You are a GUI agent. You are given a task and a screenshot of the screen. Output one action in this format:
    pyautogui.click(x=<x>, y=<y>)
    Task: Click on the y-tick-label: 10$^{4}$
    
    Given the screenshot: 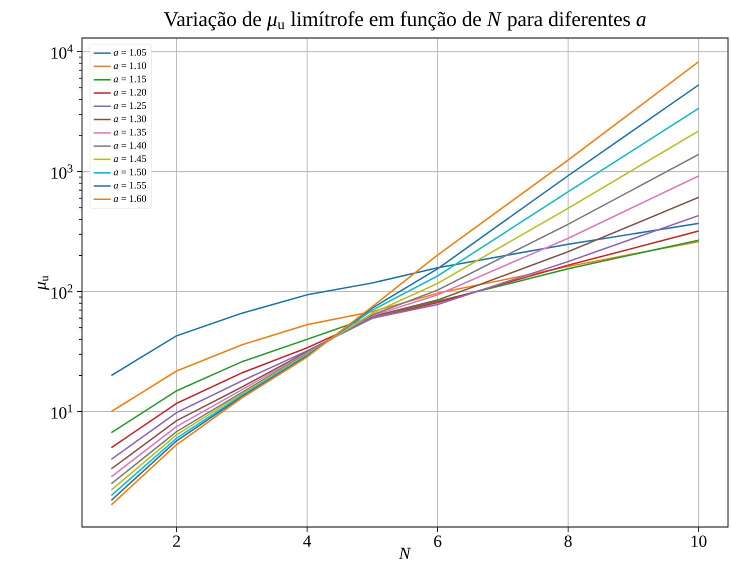 What is the action you would take?
    pyautogui.click(x=62, y=51)
    